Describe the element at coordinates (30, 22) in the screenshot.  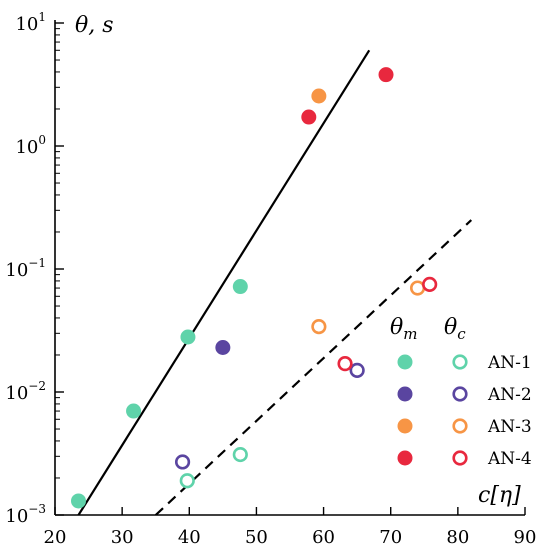
I see `y-tick-label: 10¹` at that location.